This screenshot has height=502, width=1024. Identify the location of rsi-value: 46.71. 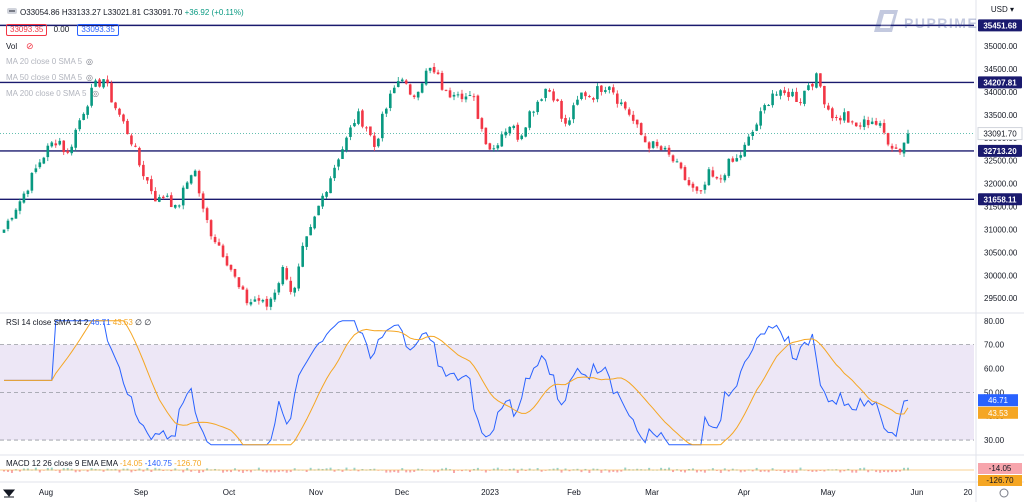
(100, 322).